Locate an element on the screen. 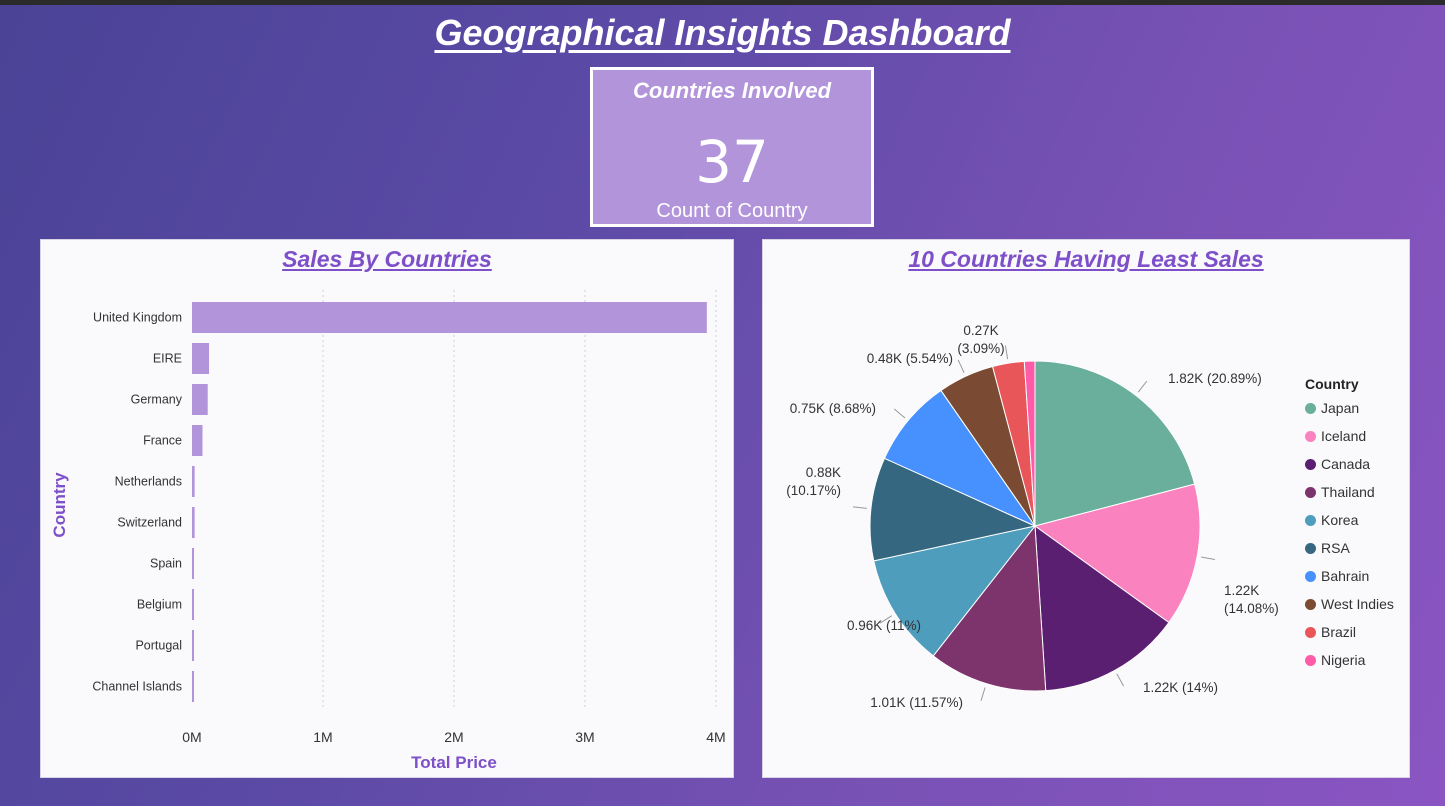 This screenshot has height=806, width=1445. legend-label: Nigeria is located at coordinates (1343, 660).